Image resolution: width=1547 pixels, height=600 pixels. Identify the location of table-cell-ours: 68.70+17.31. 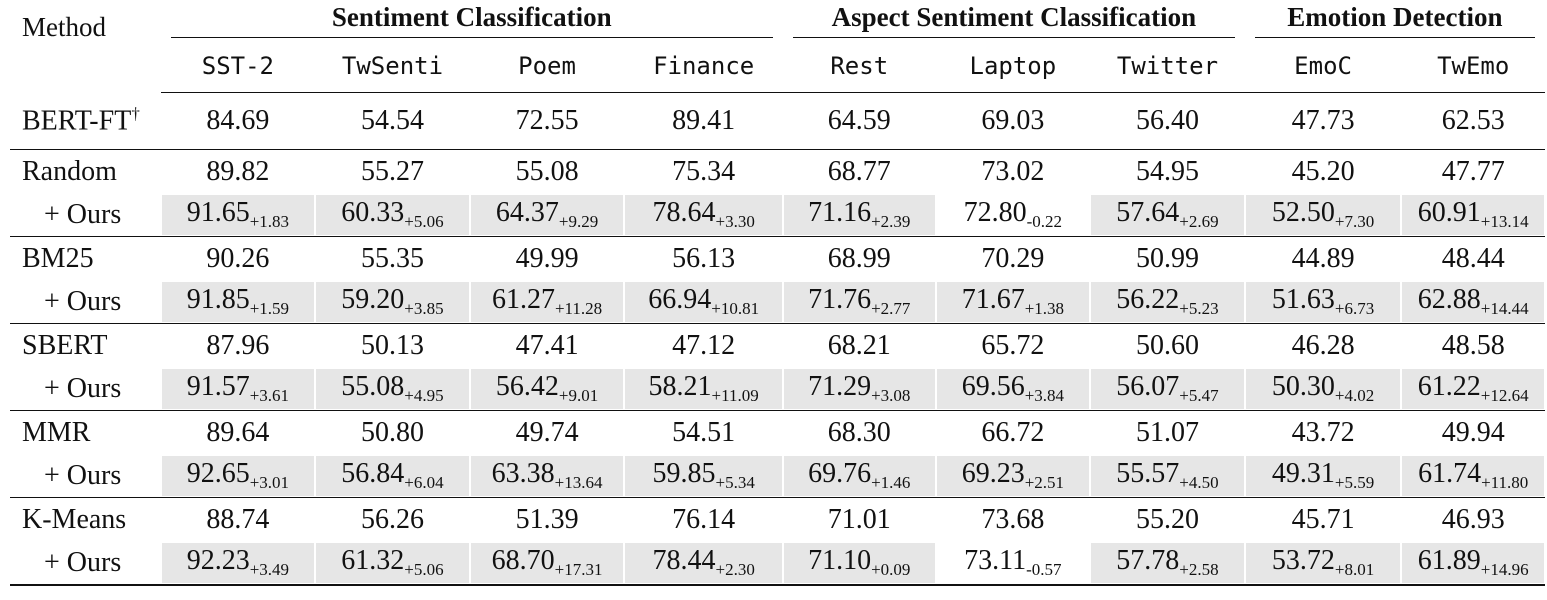
(547, 564).